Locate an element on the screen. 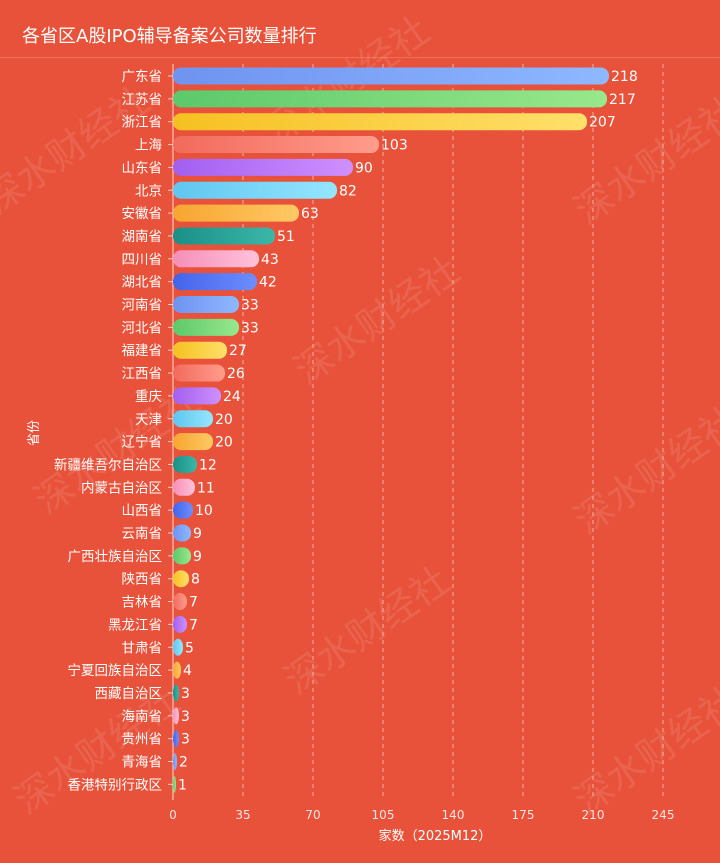 This screenshot has height=863, width=720. data-label: 218 is located at coordinates (624, 77).